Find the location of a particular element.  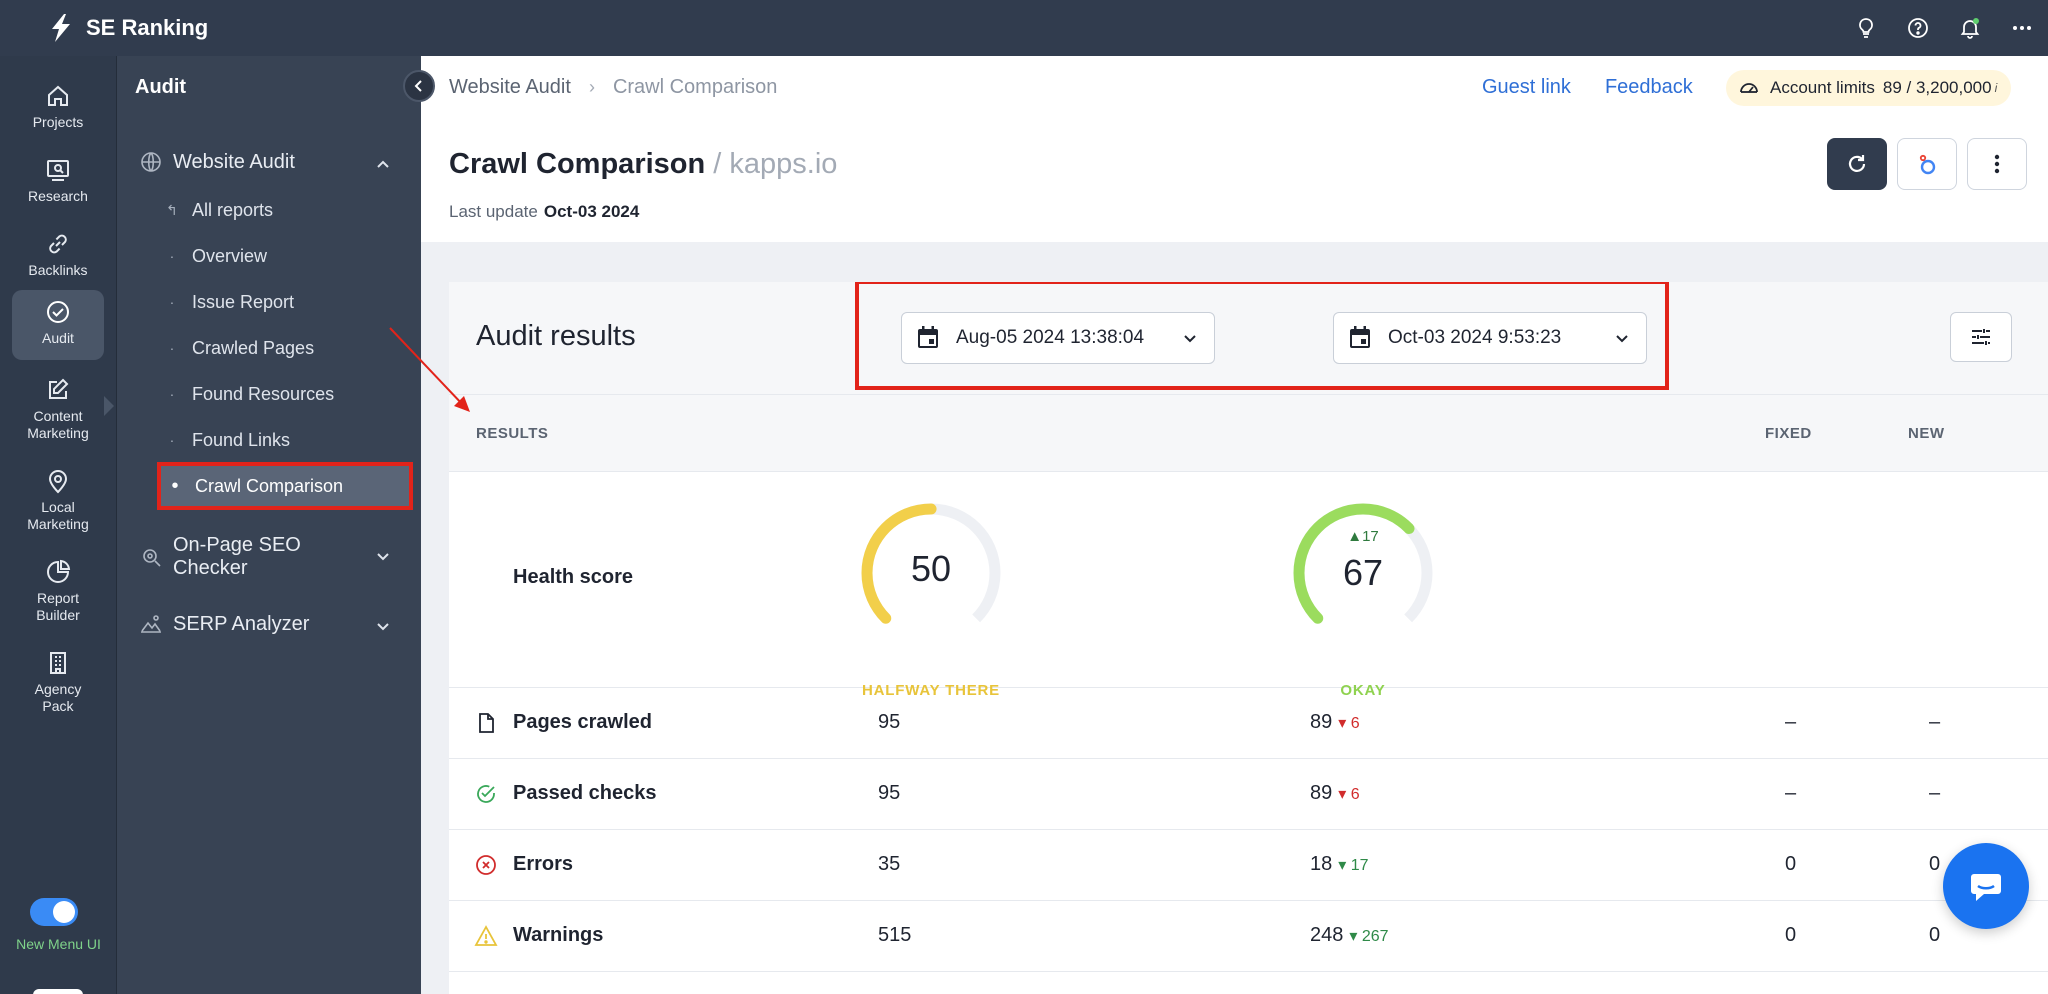

info-icon: i is located at coordinates (1996, 88).